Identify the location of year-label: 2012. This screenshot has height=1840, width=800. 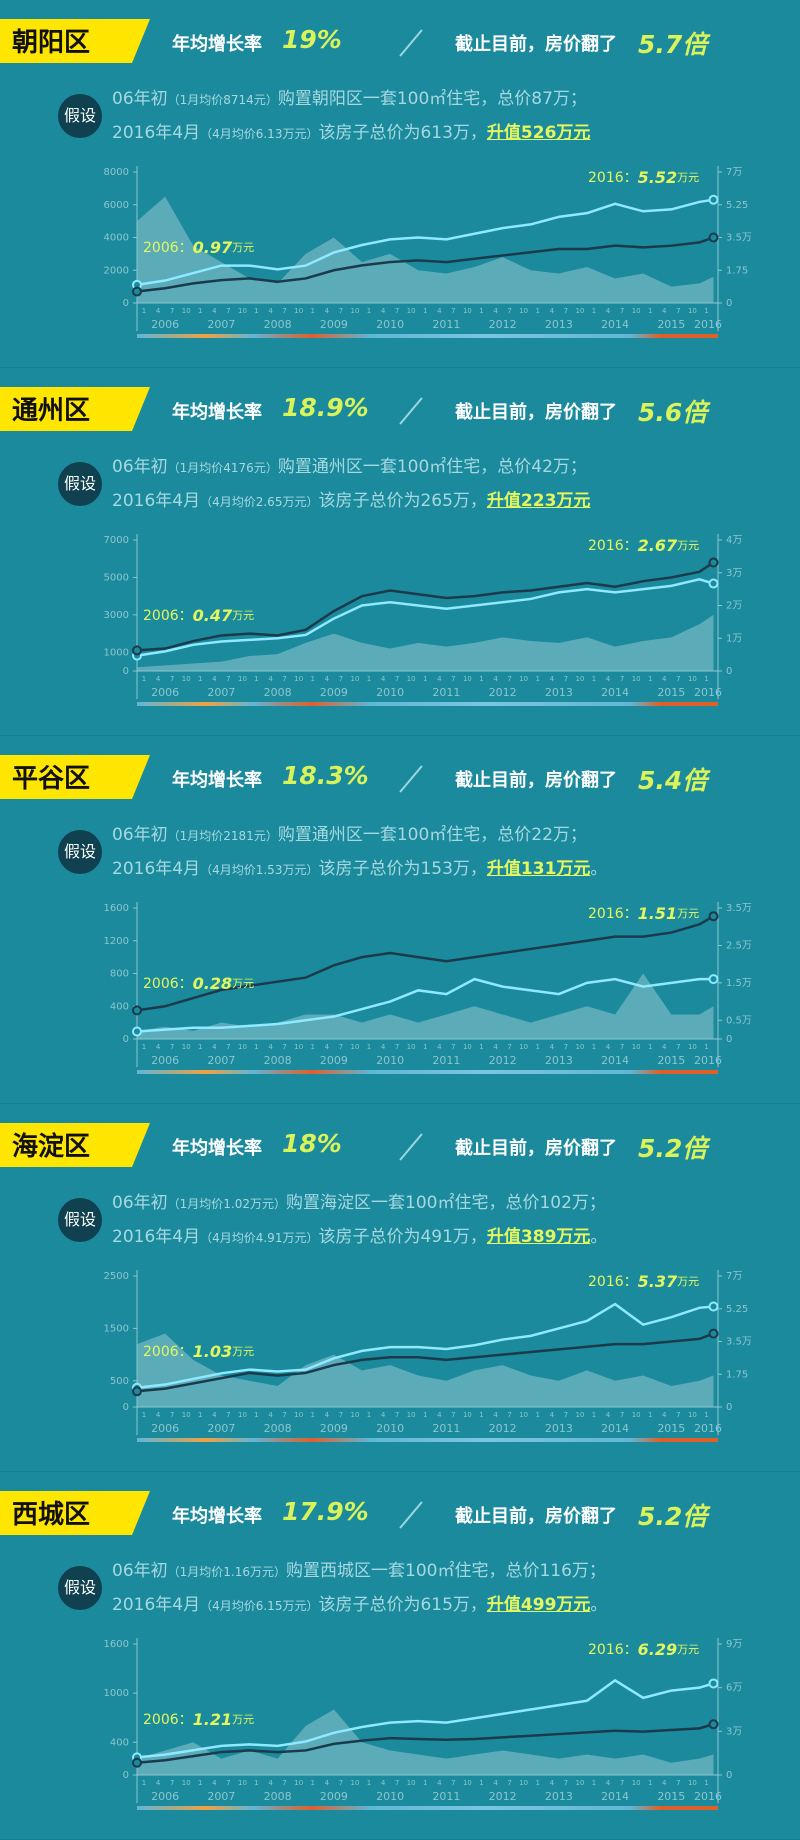
(503, 1796).